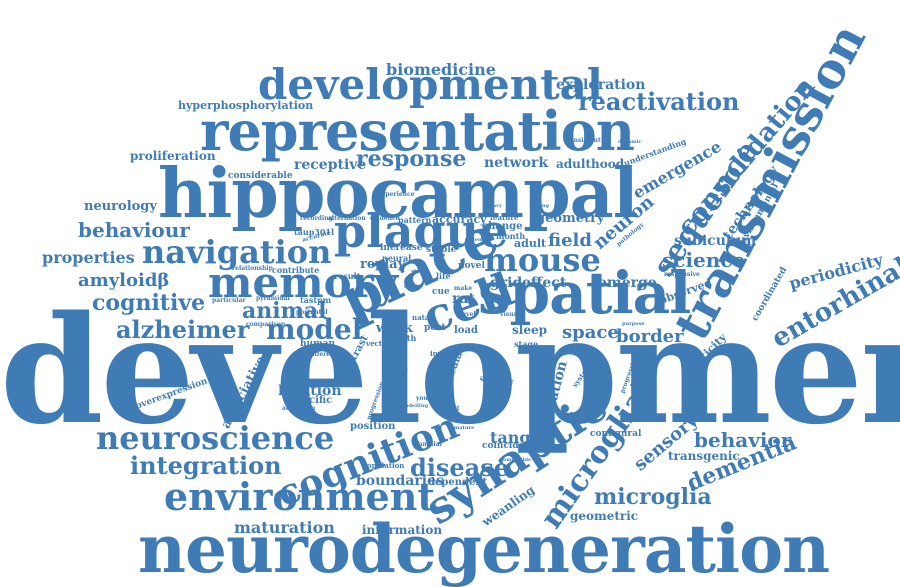 The height and width of the screenshot is (587, 900). What do you see at coordinates (310, 391) in the screenshot?
I see `word-location: location` at bounding box center [310, 391].